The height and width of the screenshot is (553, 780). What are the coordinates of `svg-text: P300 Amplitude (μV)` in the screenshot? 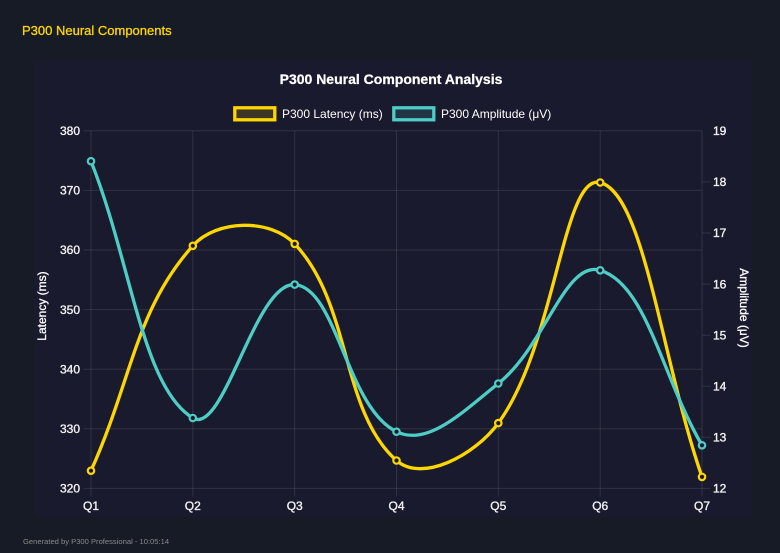 It's located at (496, 114).